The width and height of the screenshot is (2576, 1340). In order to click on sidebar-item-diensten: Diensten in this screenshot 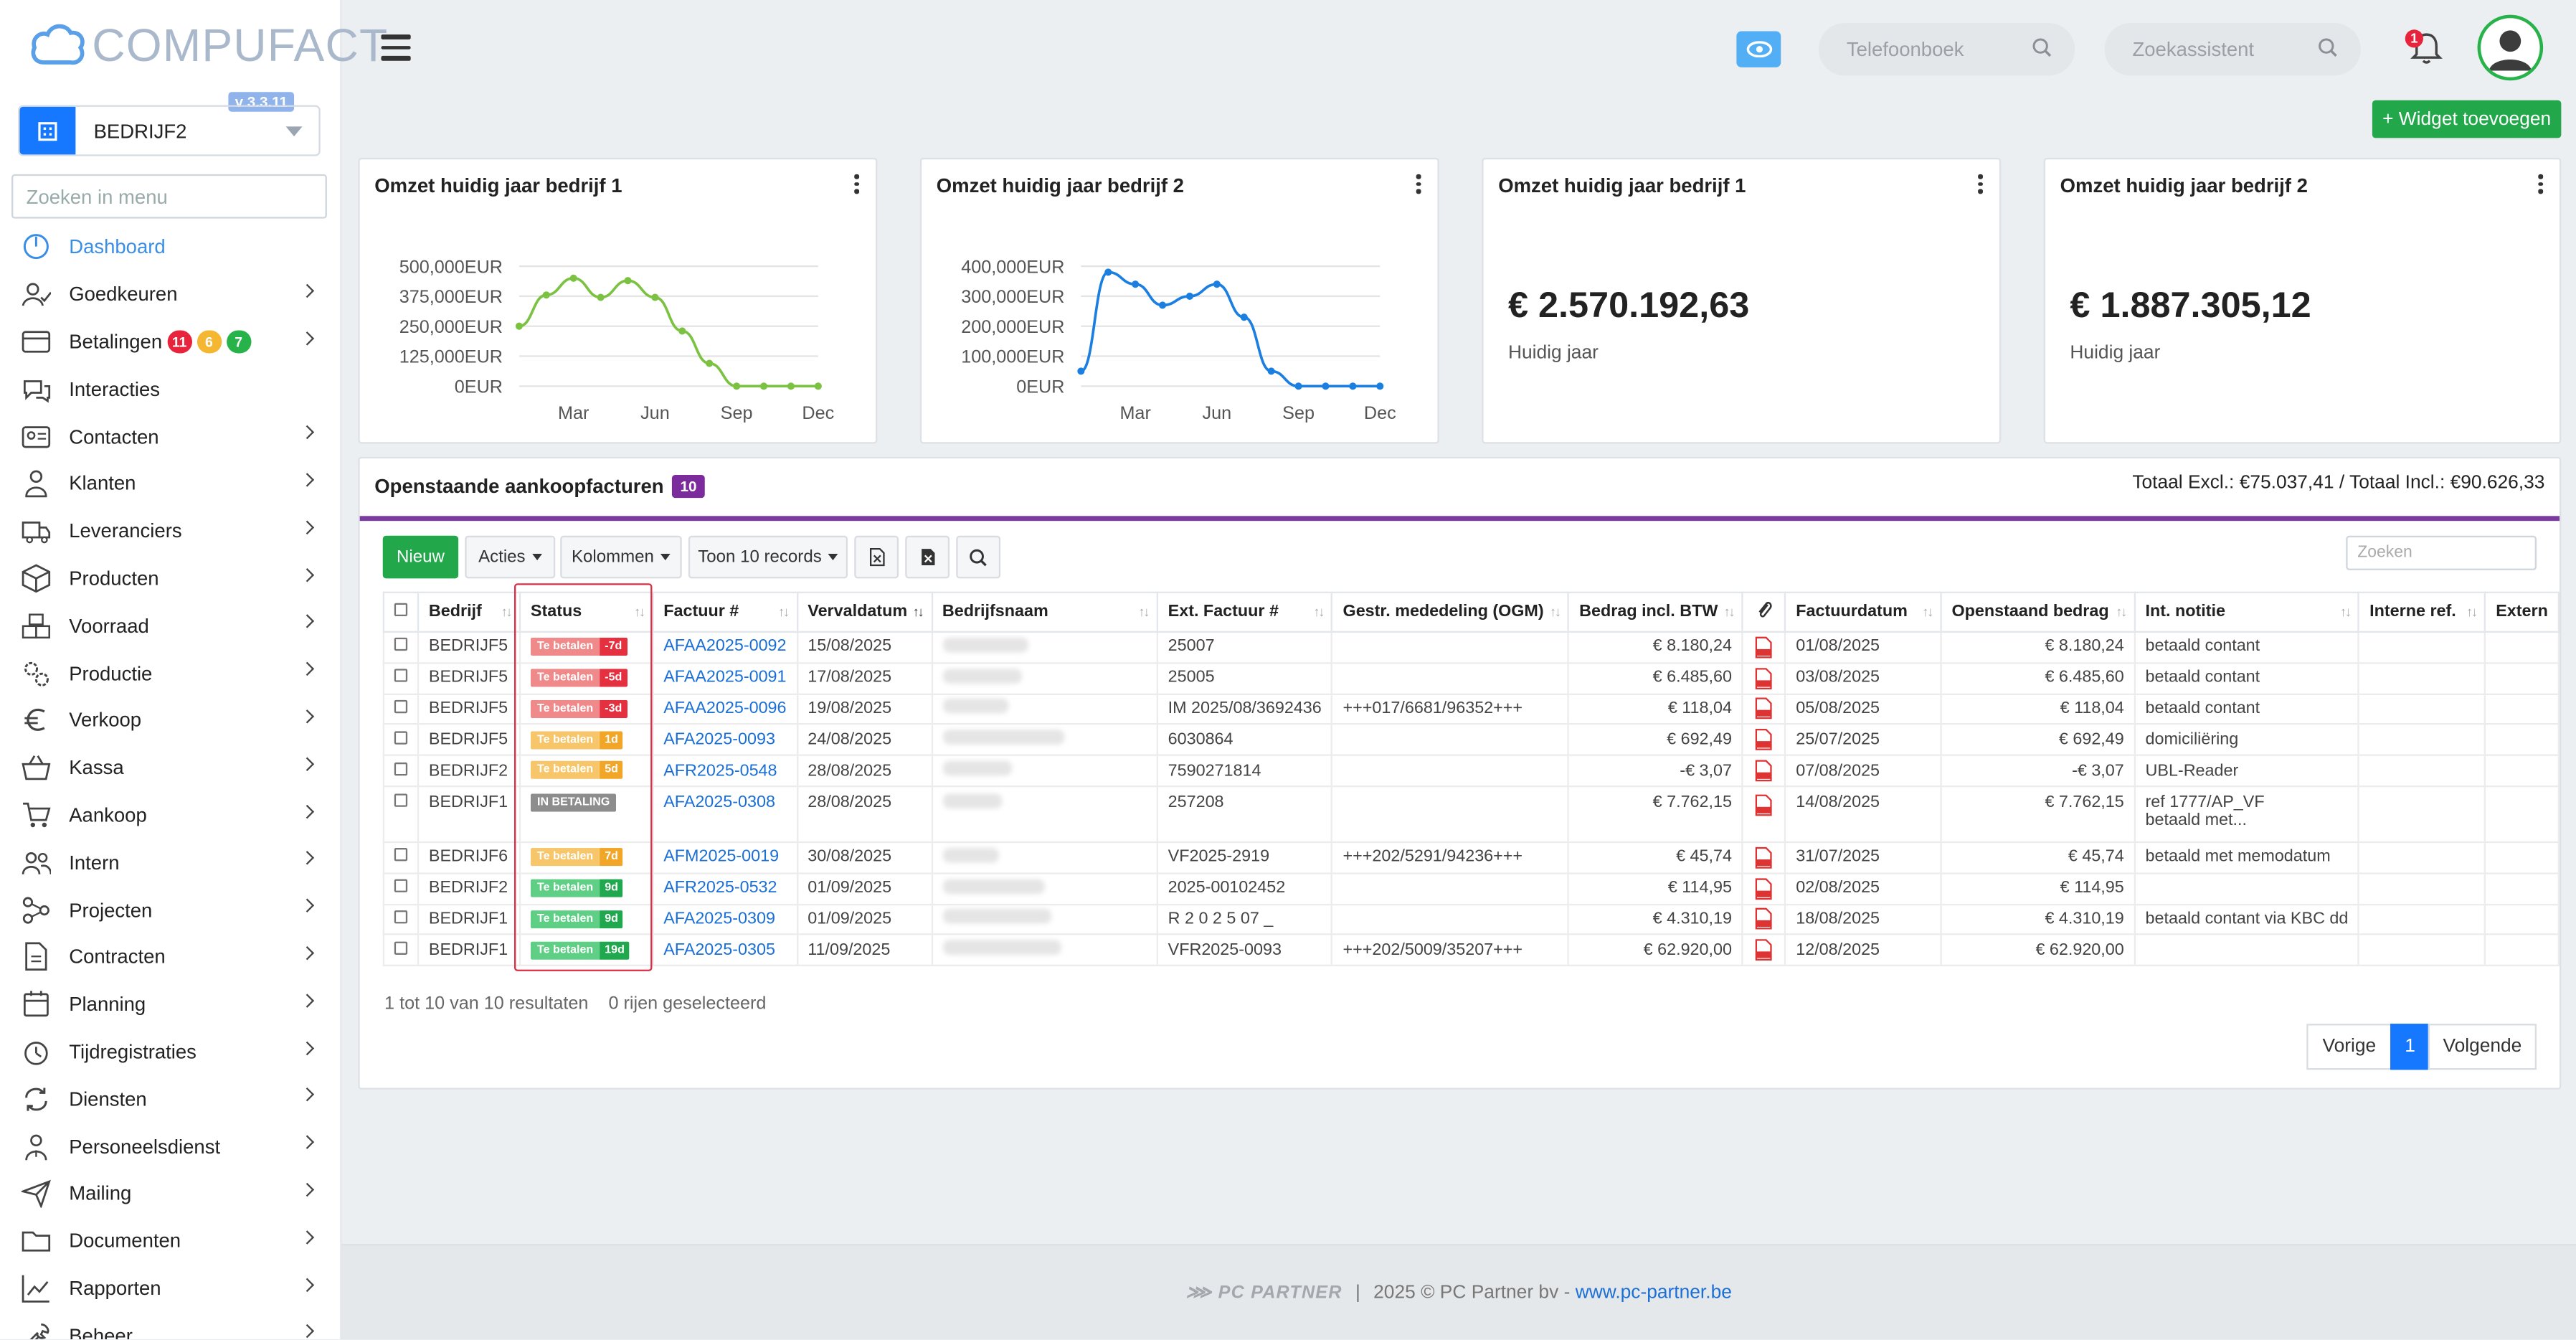, I will do `click(170, 1099)`.